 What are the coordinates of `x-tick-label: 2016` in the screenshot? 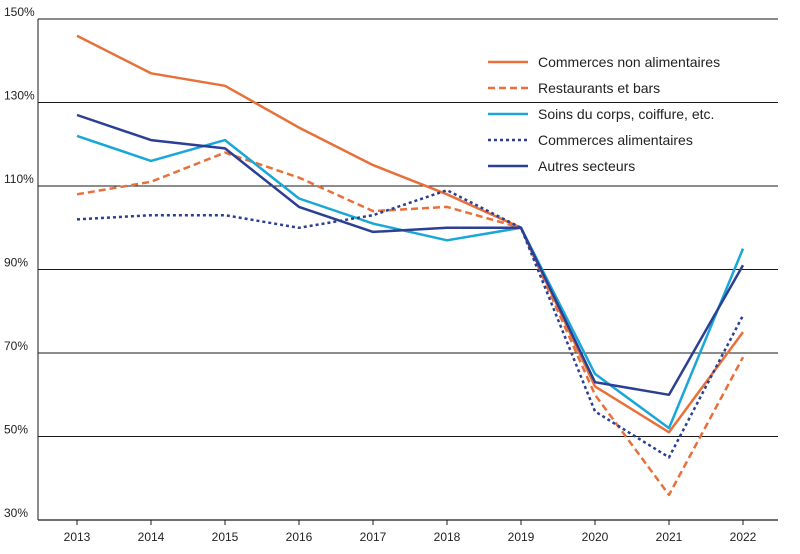 It's located at (299, 537).